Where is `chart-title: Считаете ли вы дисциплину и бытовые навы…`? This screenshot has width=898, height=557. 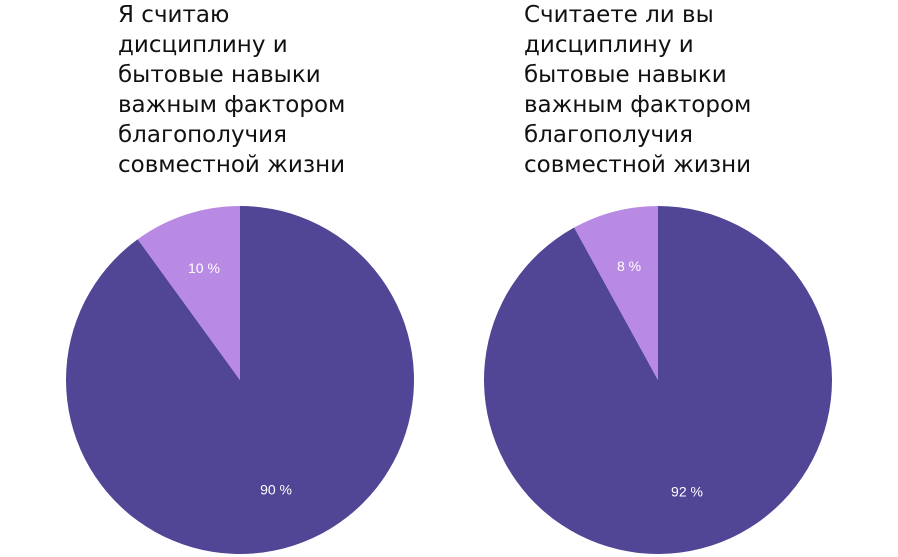
chart-title: Считаете ли вы дисциплину и бытовые навы… is located at coordinates (638, 90).